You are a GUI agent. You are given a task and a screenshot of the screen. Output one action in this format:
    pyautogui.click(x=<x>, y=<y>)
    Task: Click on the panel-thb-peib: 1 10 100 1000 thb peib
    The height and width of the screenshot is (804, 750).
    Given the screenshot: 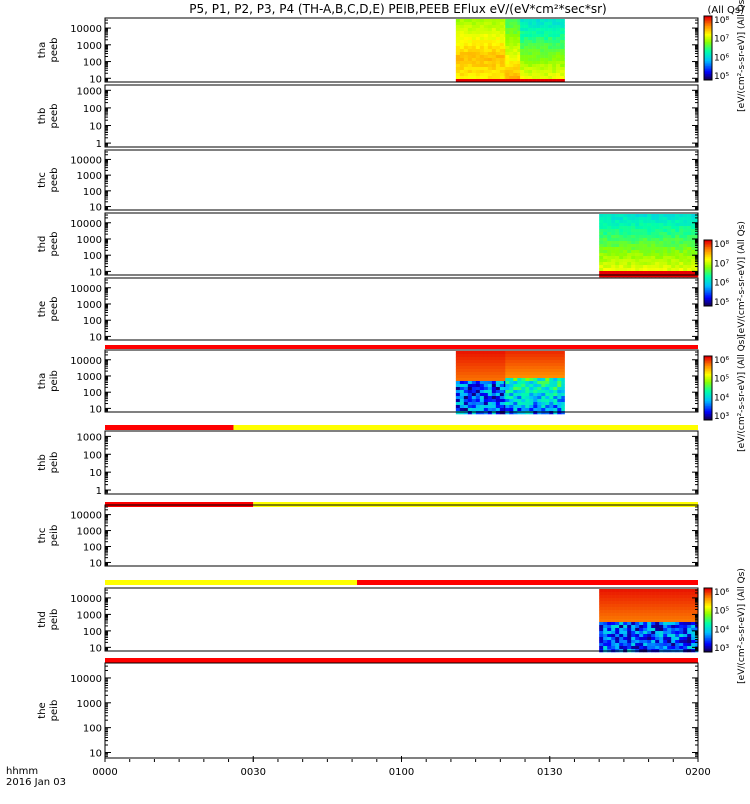 What is the action you would take?
    pyautogui.click(x=368, y=461)
    